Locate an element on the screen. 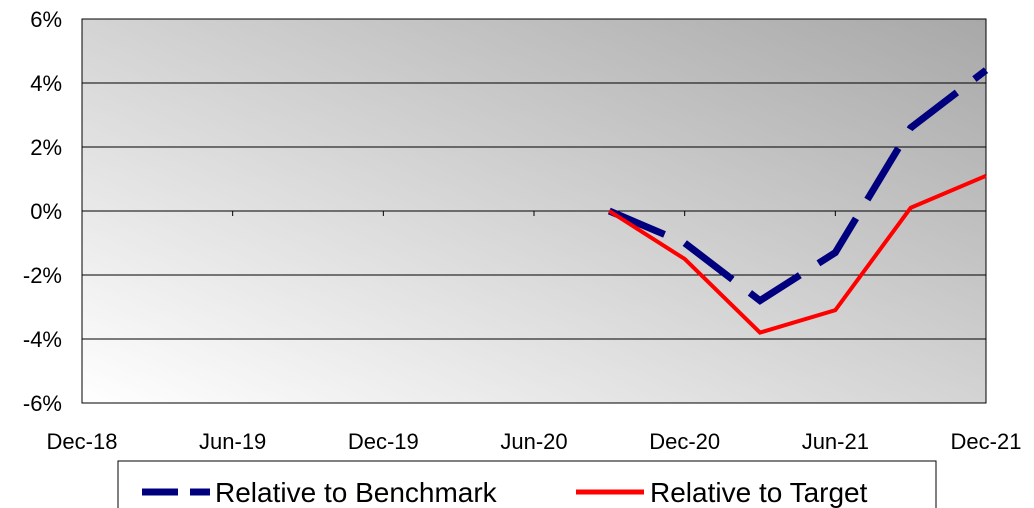 The image size is (1034, 508). y-tick-label: 0% is located at coordinates (46, 211).